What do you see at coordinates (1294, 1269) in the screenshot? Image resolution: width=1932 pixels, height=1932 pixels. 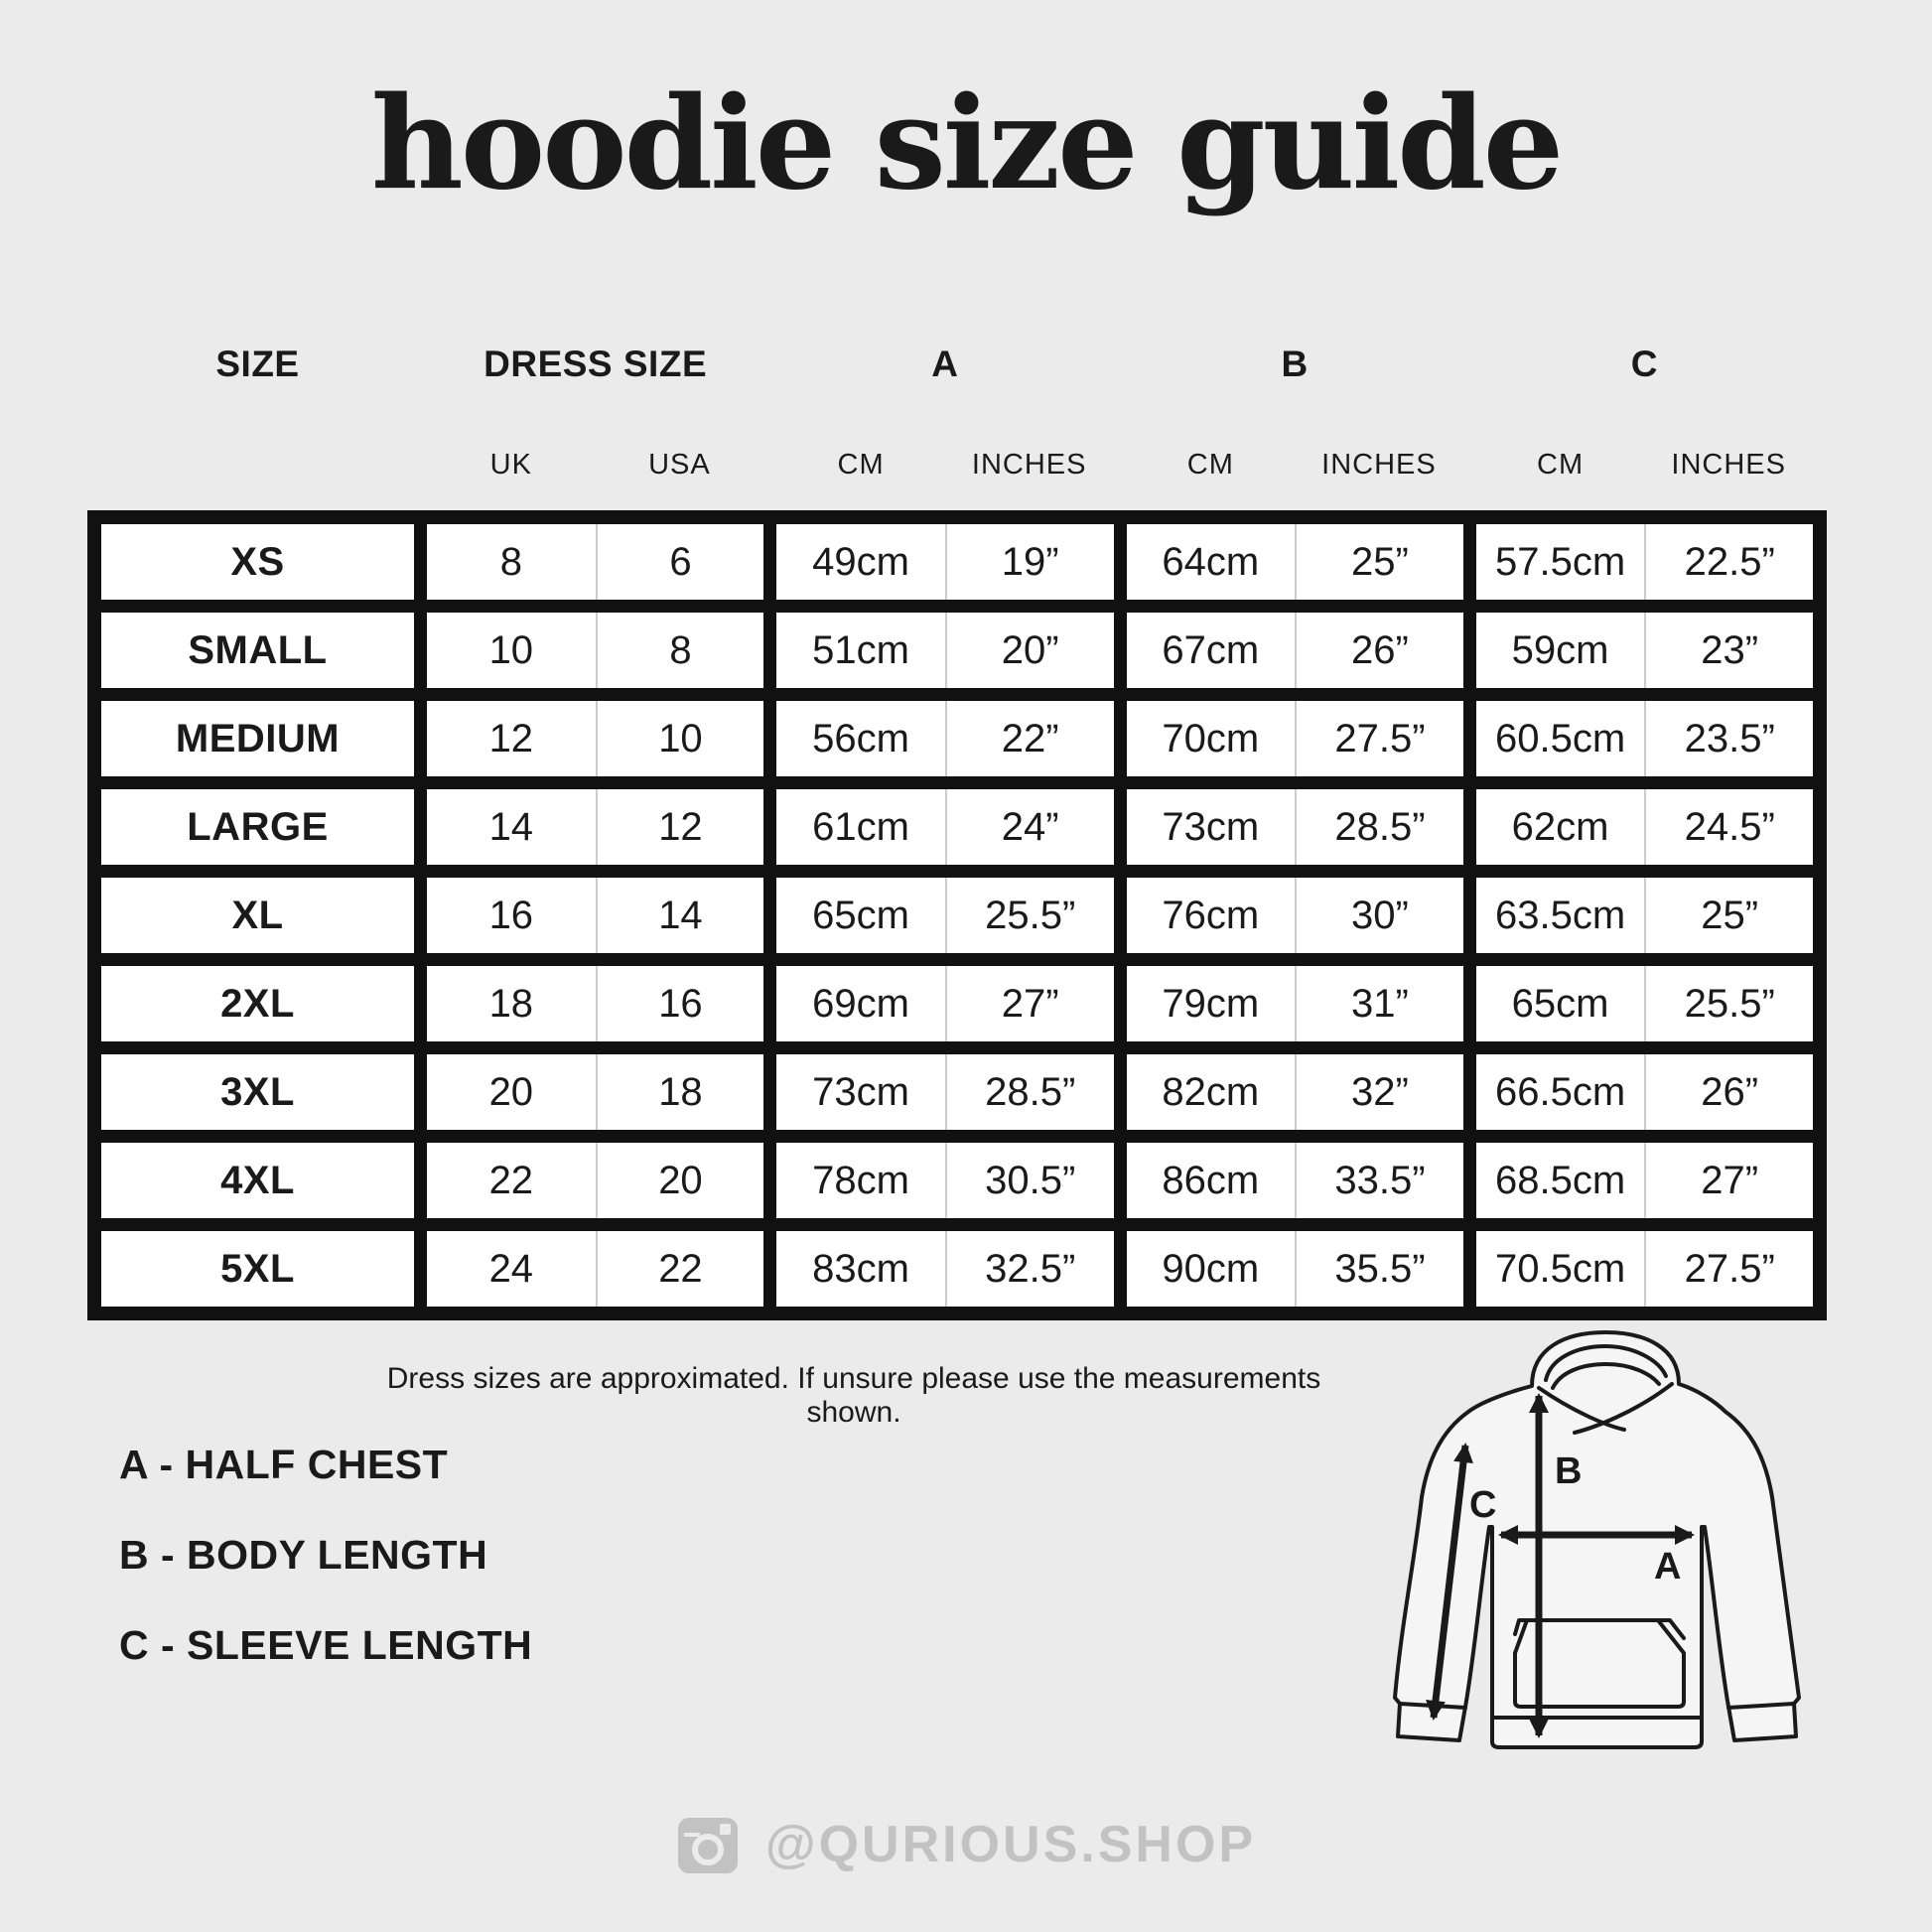 I see `b-cell: 90cm 35.5”` at bounding box center [1294, 1269].